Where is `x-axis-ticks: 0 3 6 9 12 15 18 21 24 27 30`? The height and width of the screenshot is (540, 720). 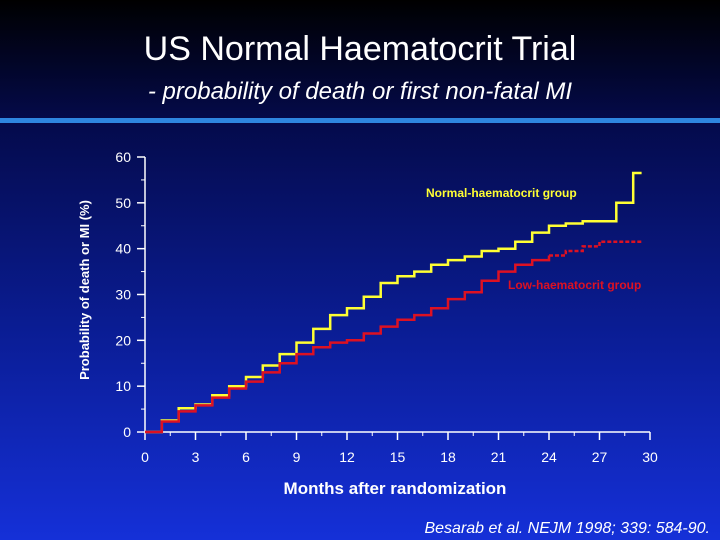
x-axis-ticks: 0 3 6 9 12 15 18 21 24 27 30 is located at coordinates (399, 448).